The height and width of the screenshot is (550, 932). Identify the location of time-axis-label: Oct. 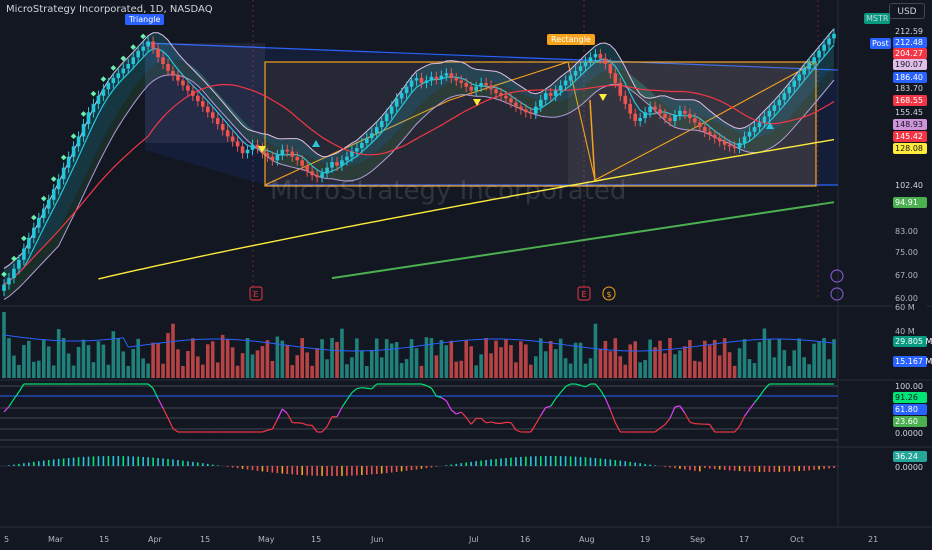
(797, 539).